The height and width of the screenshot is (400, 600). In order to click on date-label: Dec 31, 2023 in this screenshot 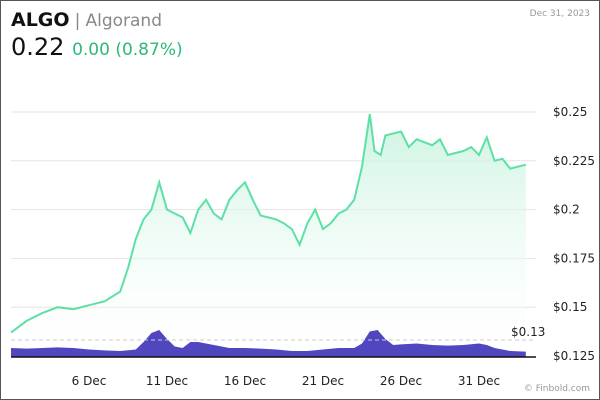, I will do `click(559, 14)`.